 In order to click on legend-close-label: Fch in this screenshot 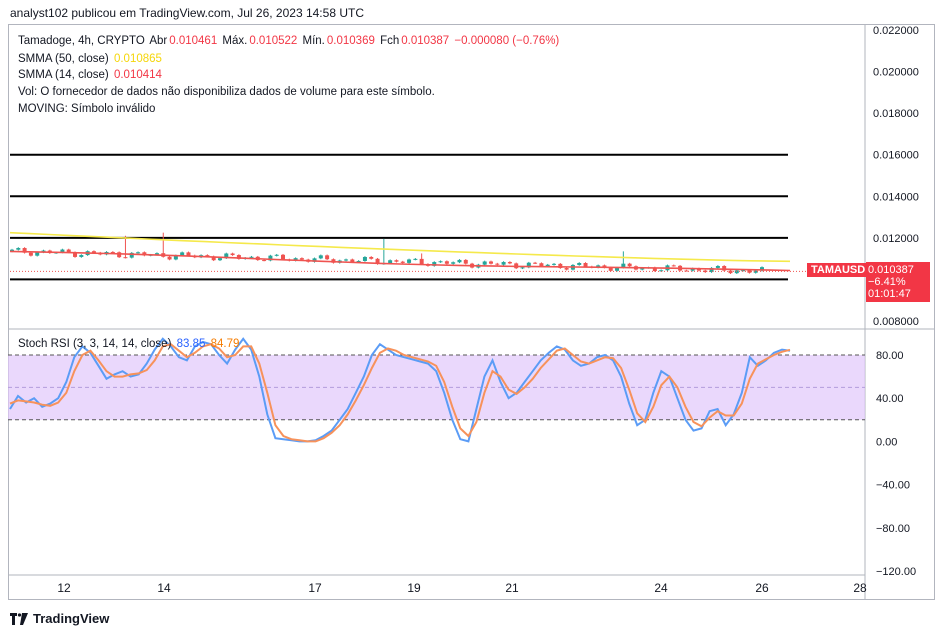, I will do `click(390, 41)`.